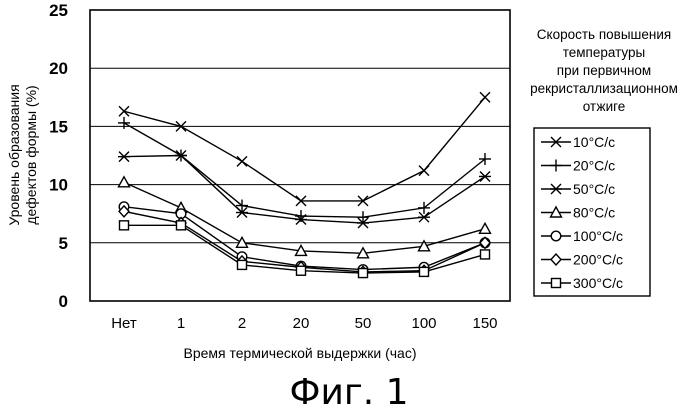 The height and width of the screenshot is (415, 699). I want to click on legend-item: 50°C/с, so click(578, 189).